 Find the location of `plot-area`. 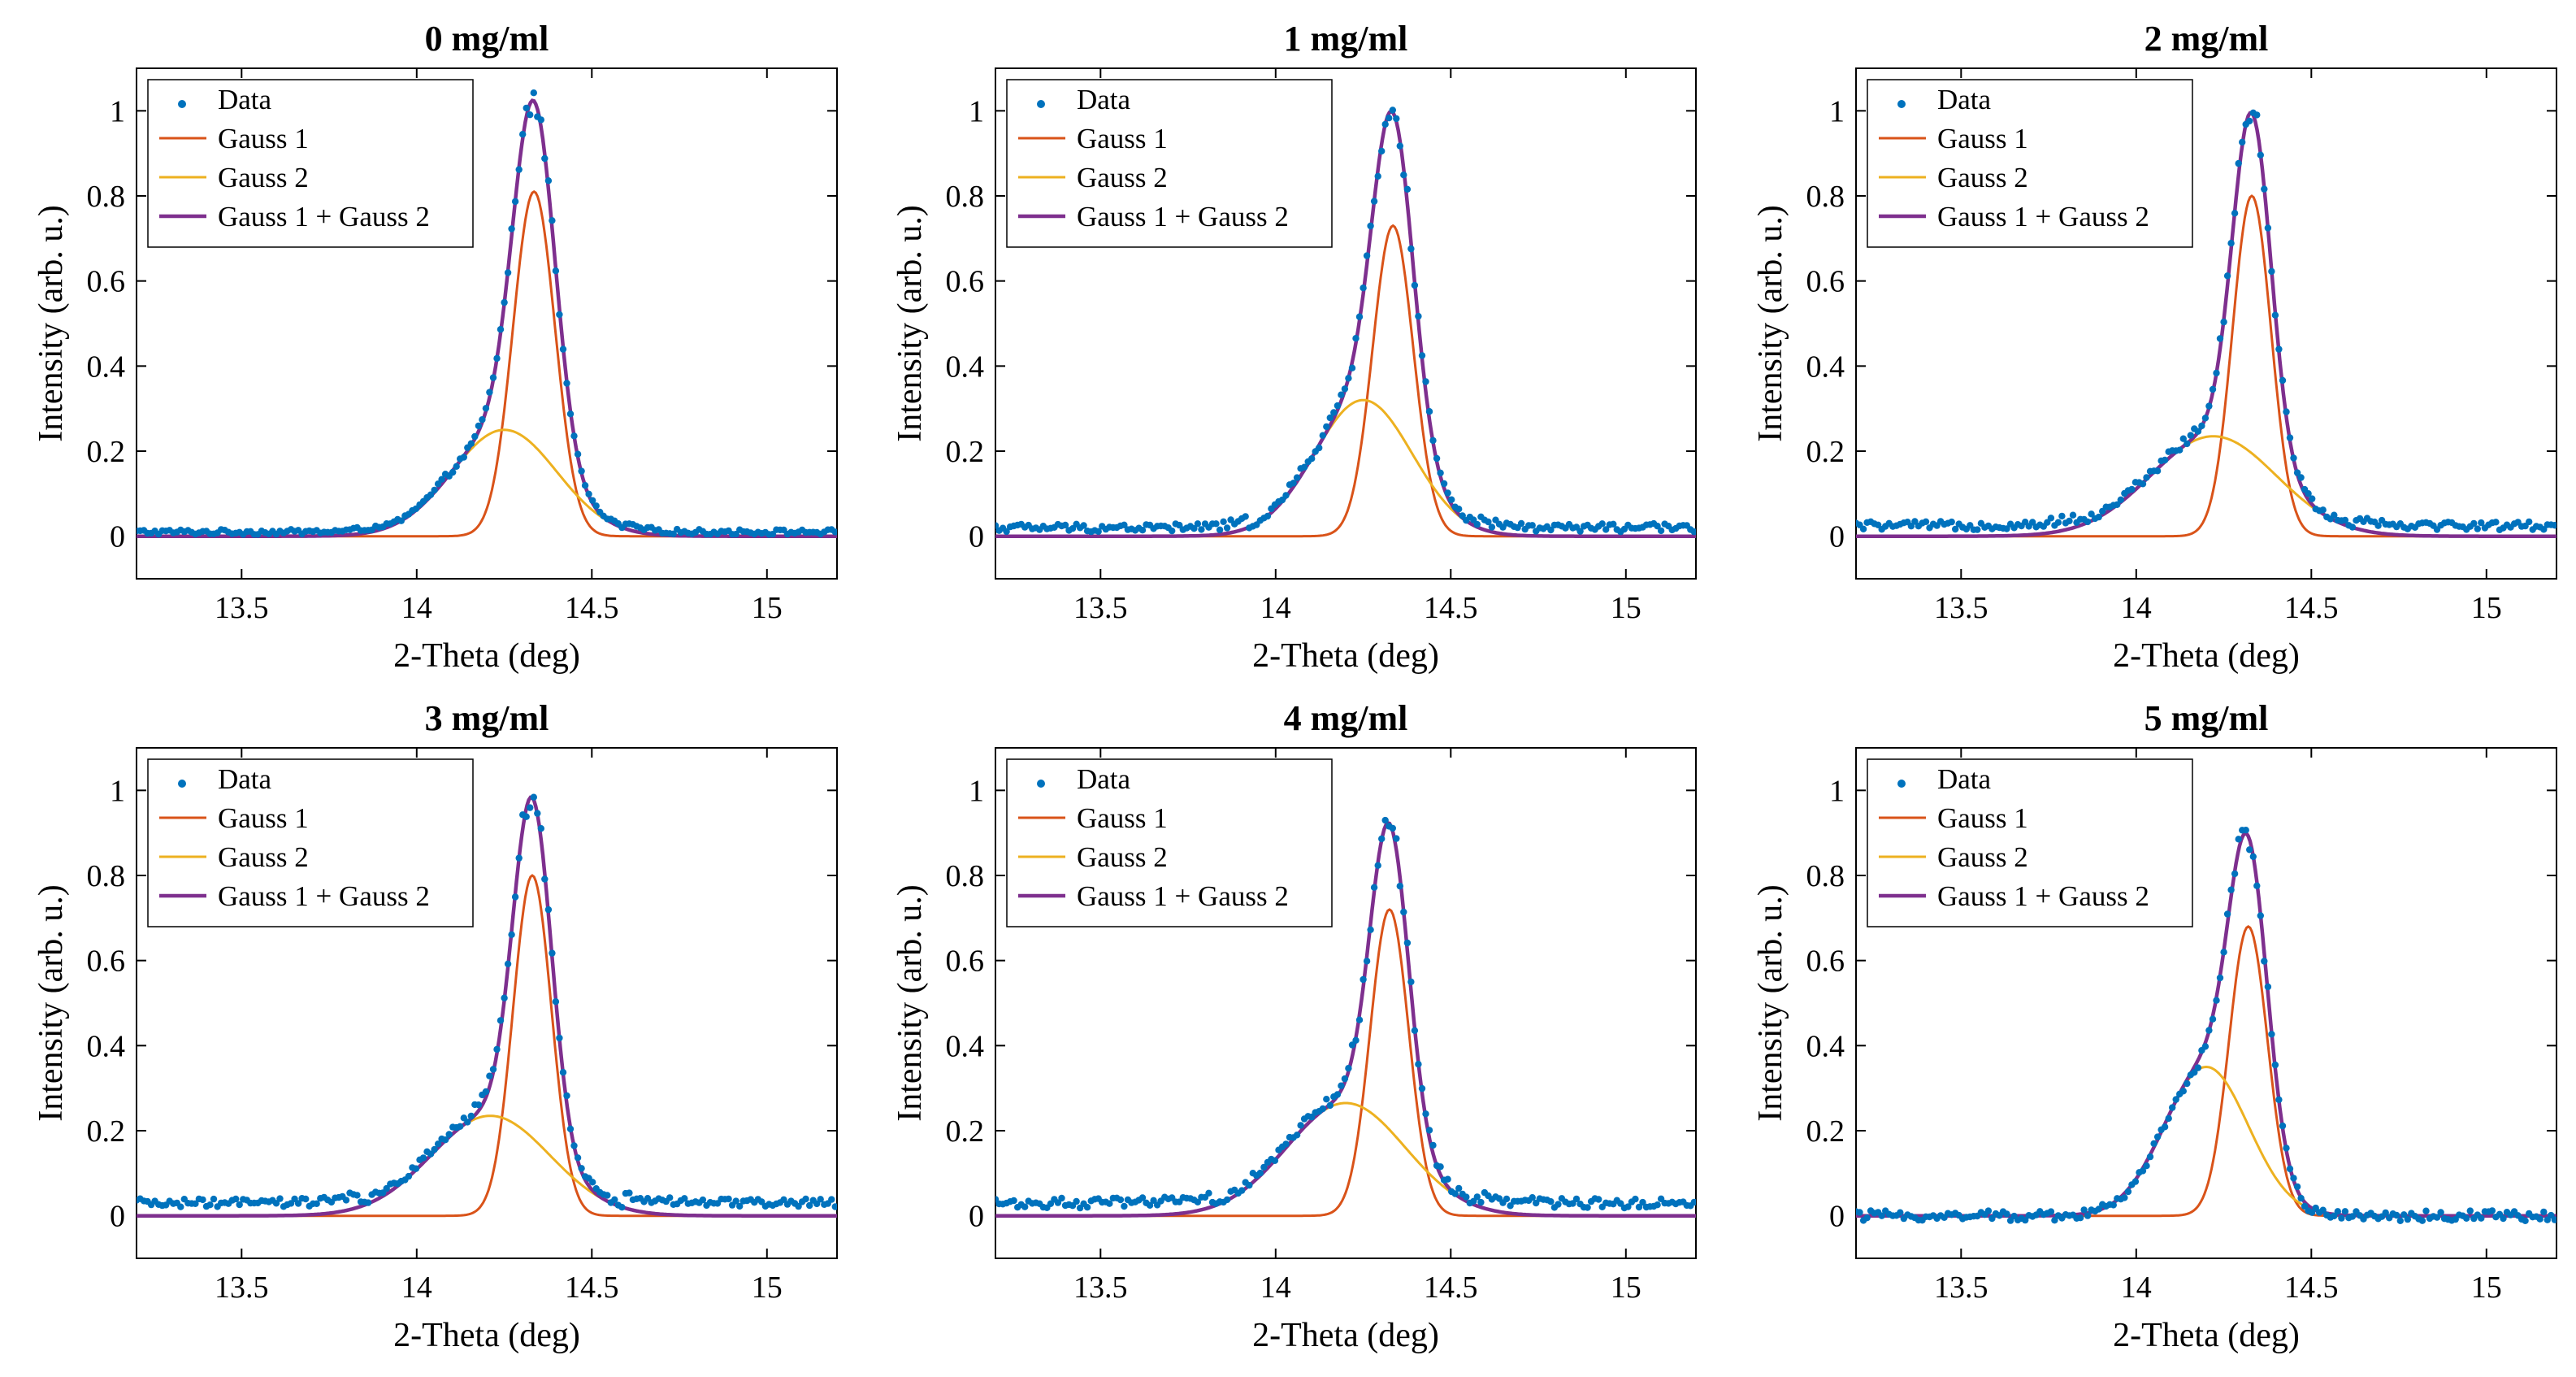

plot-area is located at coordinates (1345, 322).